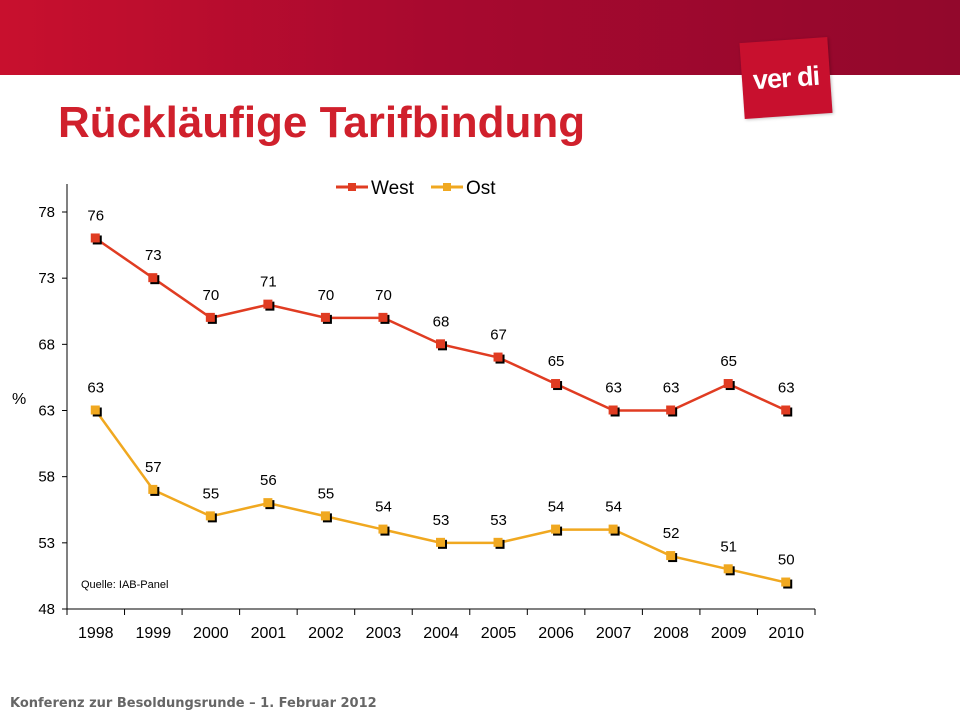  Describe the element at coordinates (499, 633) in the screenshot. I see `x-tick-label: 2005` at that location.